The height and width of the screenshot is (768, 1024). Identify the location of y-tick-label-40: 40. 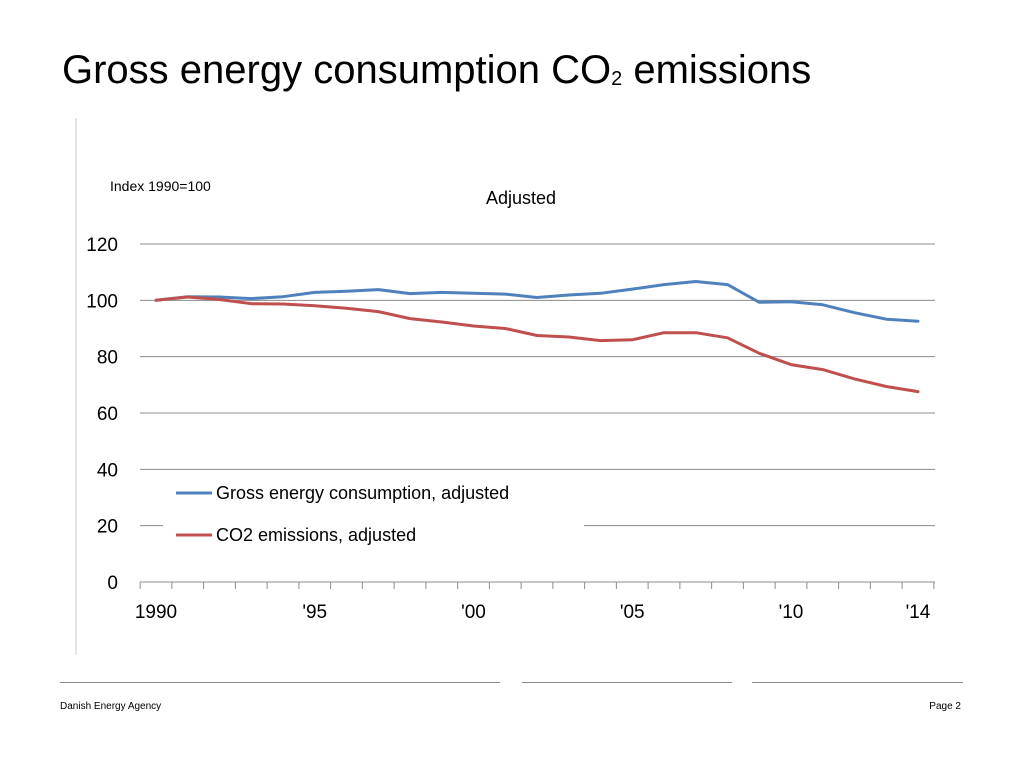
(107, 470).